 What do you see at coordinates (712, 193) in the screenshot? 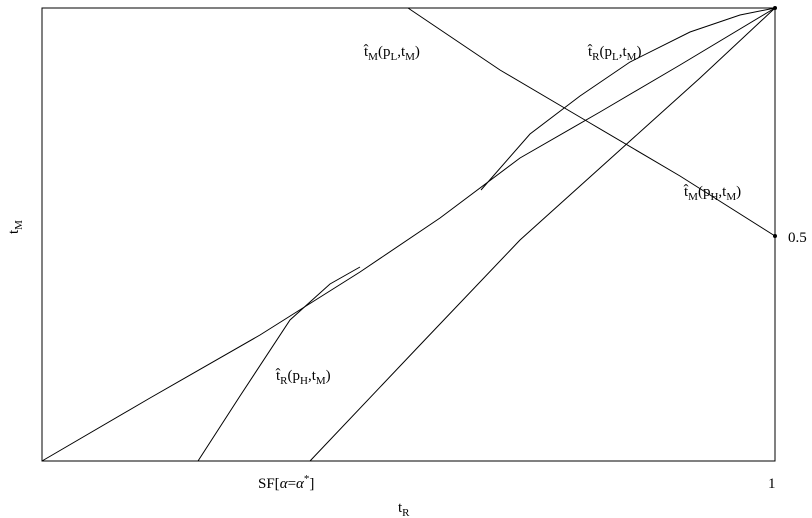
I see `label-tm-ph: t̂M(pH,tM)` at bounding box center [712, 193].